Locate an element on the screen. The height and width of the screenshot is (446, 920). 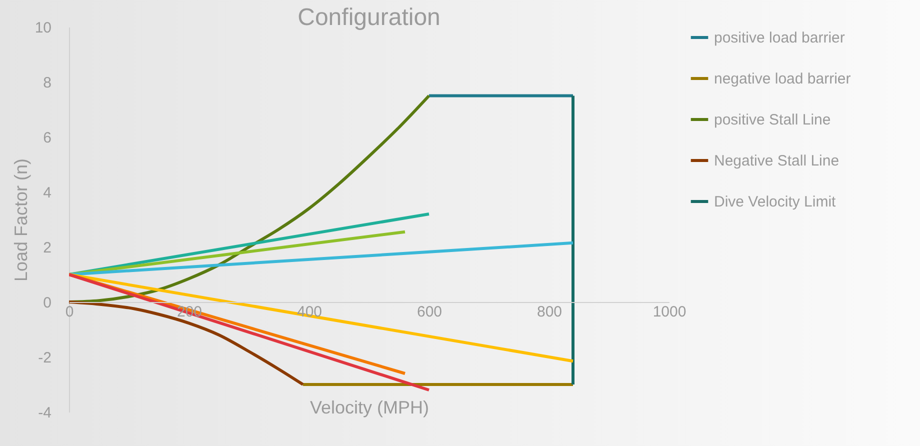
legend-label: positive load barrier is located at coordinates (779, 38).